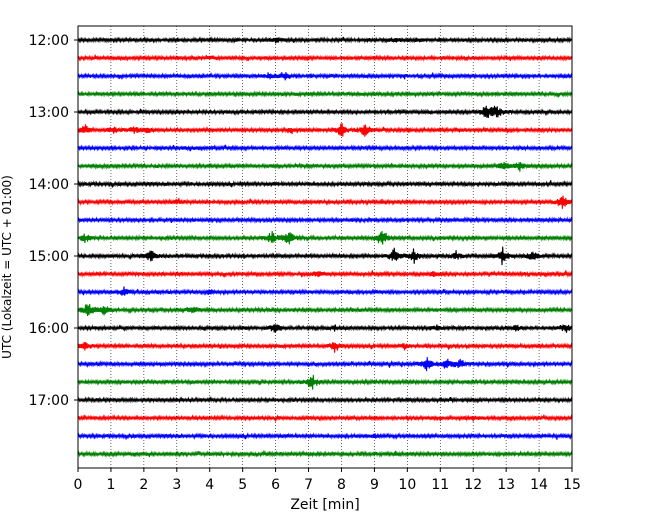 This screenshot has width=650, height=520. Describe the element at coordinates (209, 485) in the screenshot. I see `x-tick-label: 4` at that location.